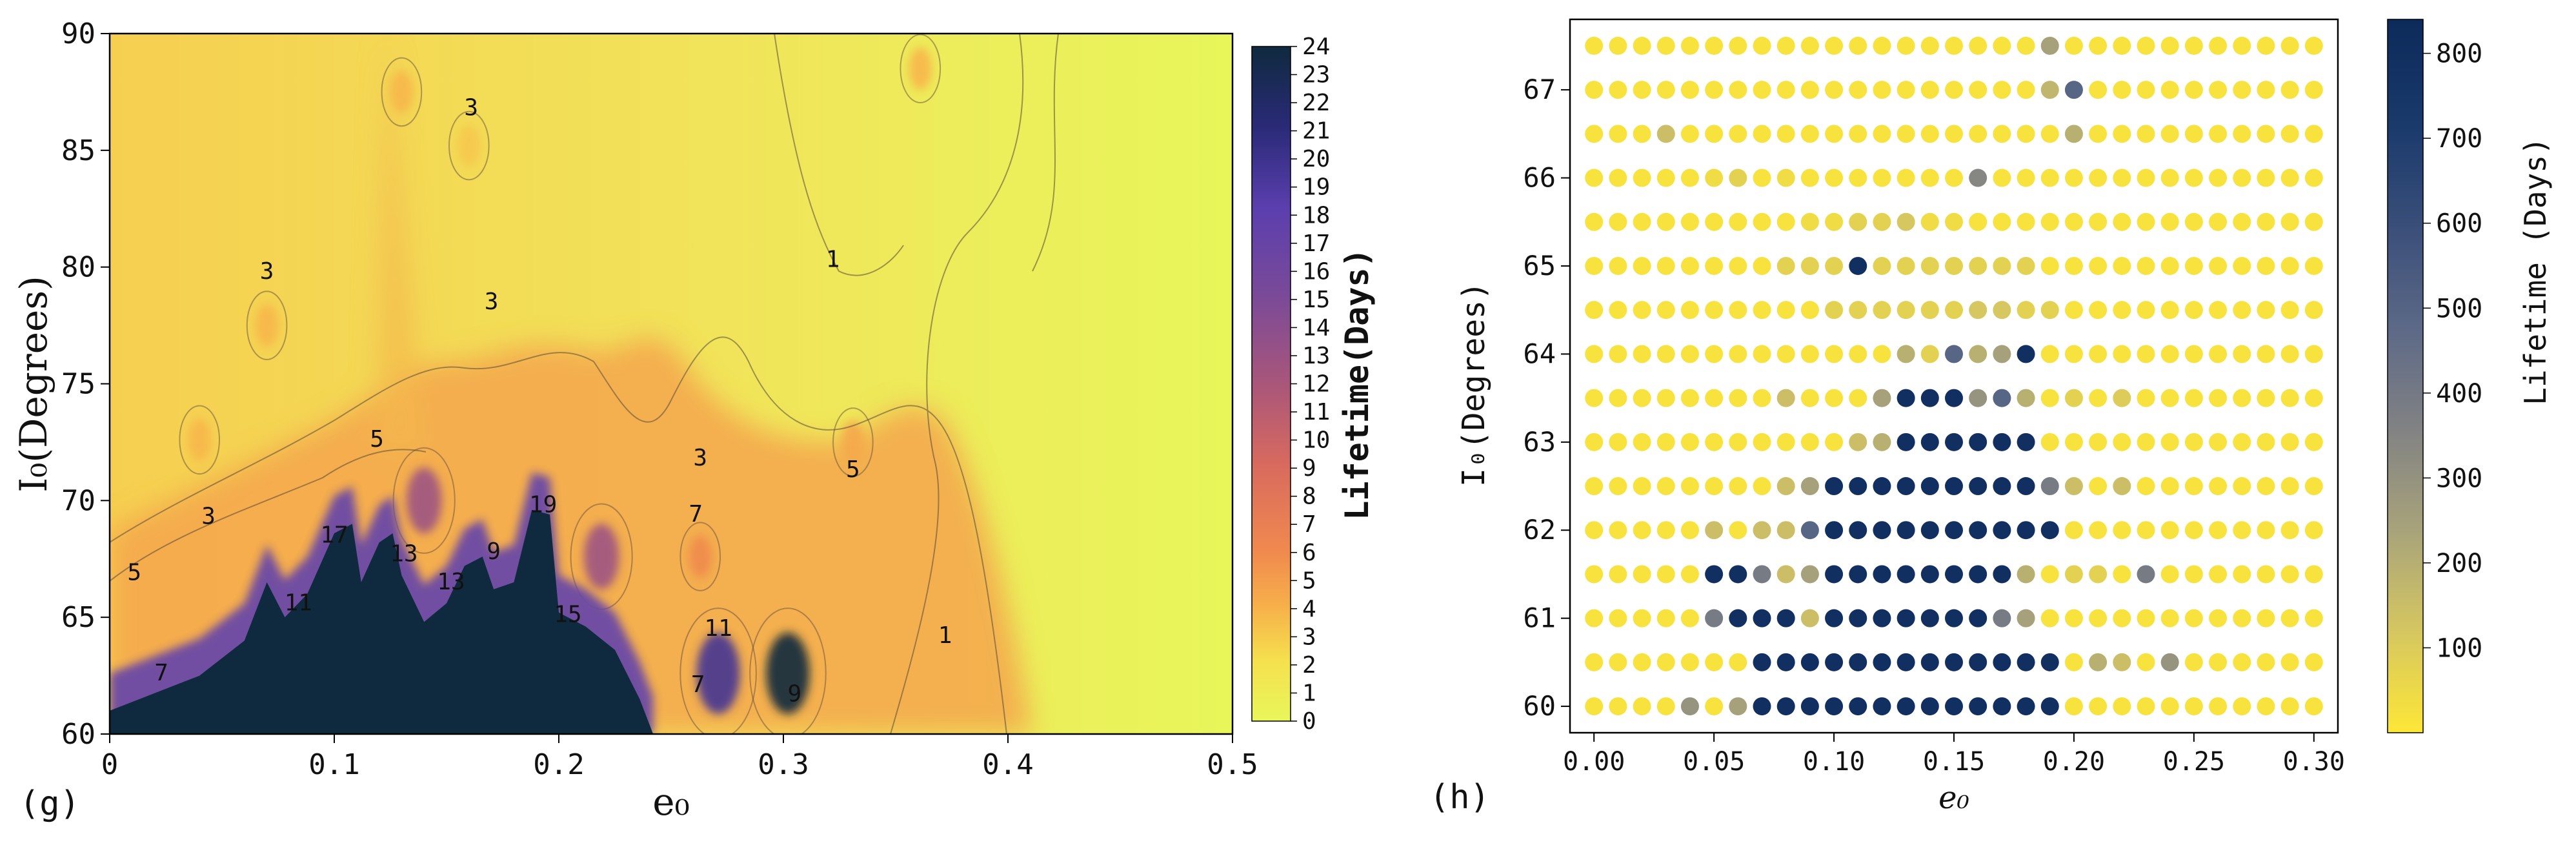 Image resolution: width=2576 pixels, height=847 pixels. What do you see at coordinates (402, 92) in the screenshot?
I see `hotspot` at bounding box center [402, 92].